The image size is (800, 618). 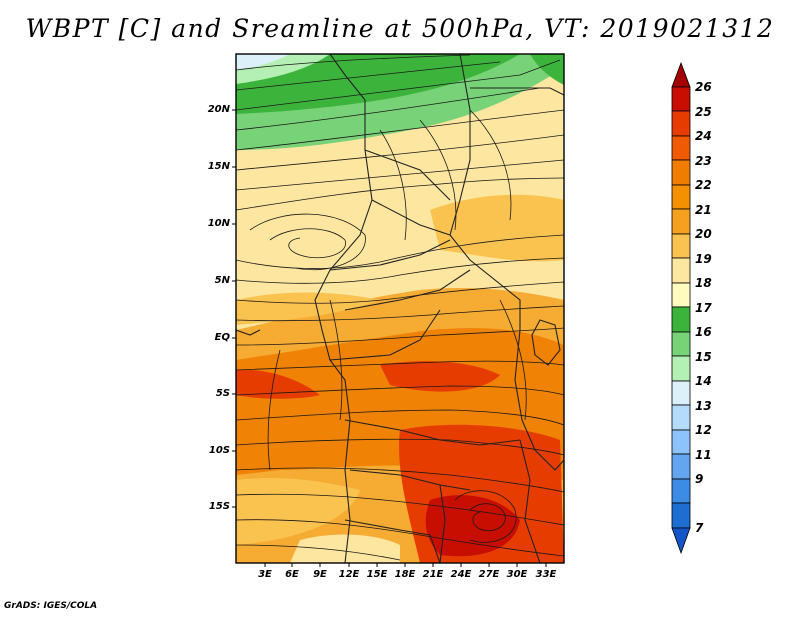 What do you see at coordinates (703, 112) in the screenshot?
I see `colorbar-label-25: 25` at bounding box center [703, 112].